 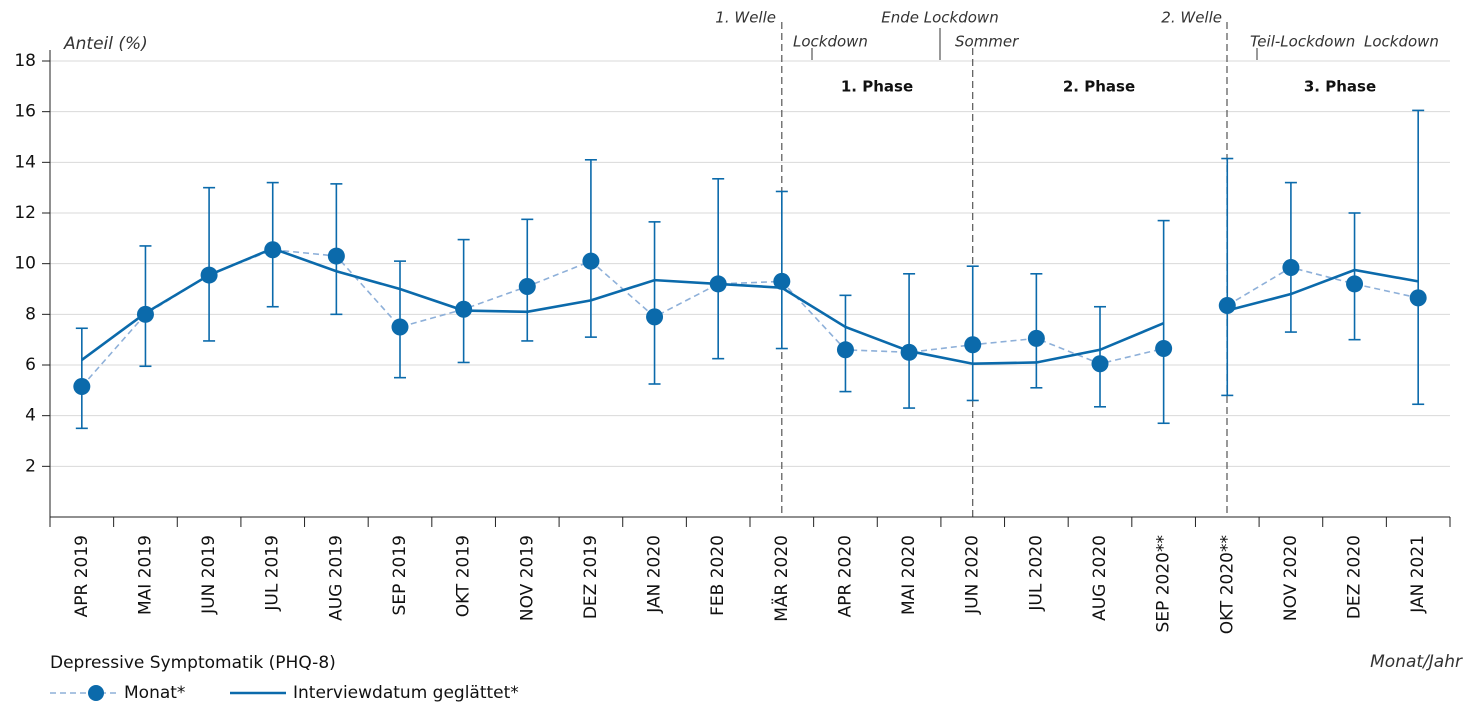 What do you see at coordinates (591, 577) in the screenshot?
I see `x-tick-label: DEZ 2019` at bounding box center [591, 577].